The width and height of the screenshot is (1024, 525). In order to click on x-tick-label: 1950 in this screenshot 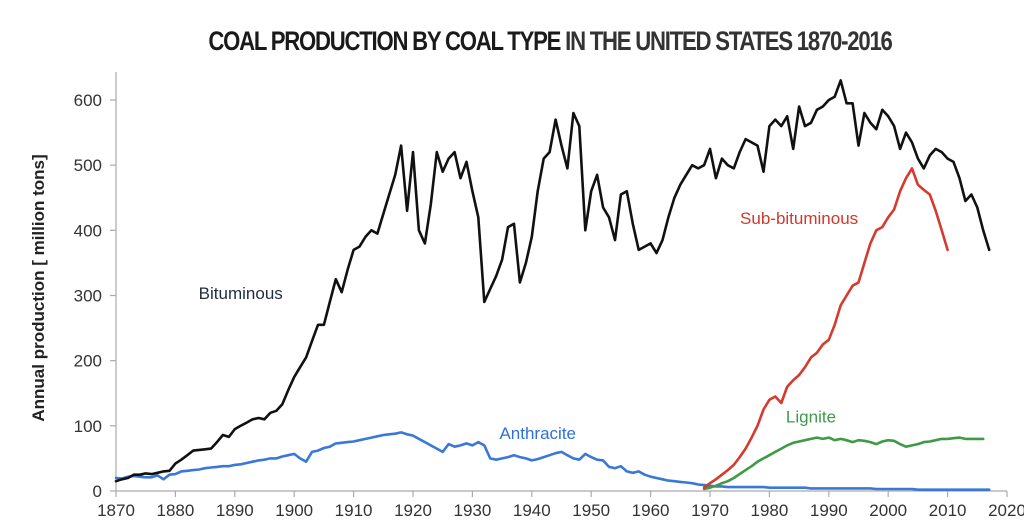, I will do `click(591, 510)`.